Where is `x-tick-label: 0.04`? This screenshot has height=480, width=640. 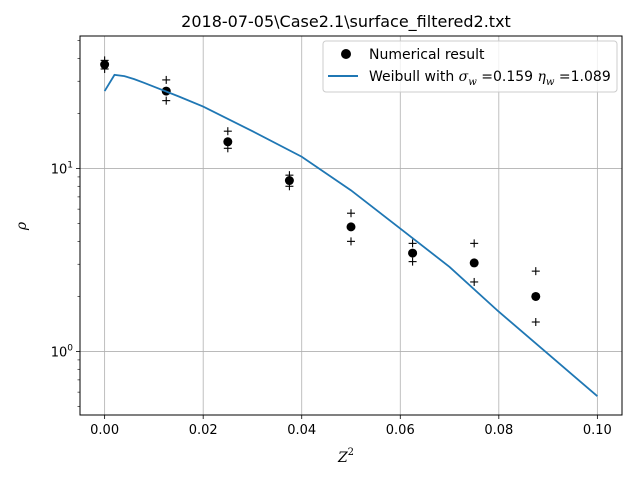
x-tick-label: 0.04 is located at coordinates (301, 430).